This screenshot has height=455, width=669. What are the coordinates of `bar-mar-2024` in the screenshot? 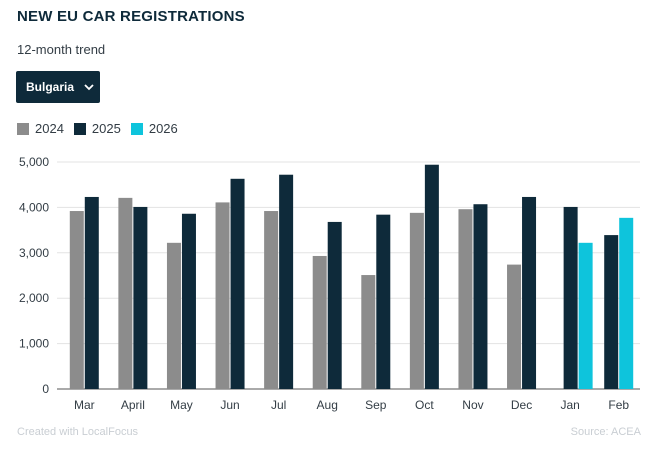 It's located at (76, 300).